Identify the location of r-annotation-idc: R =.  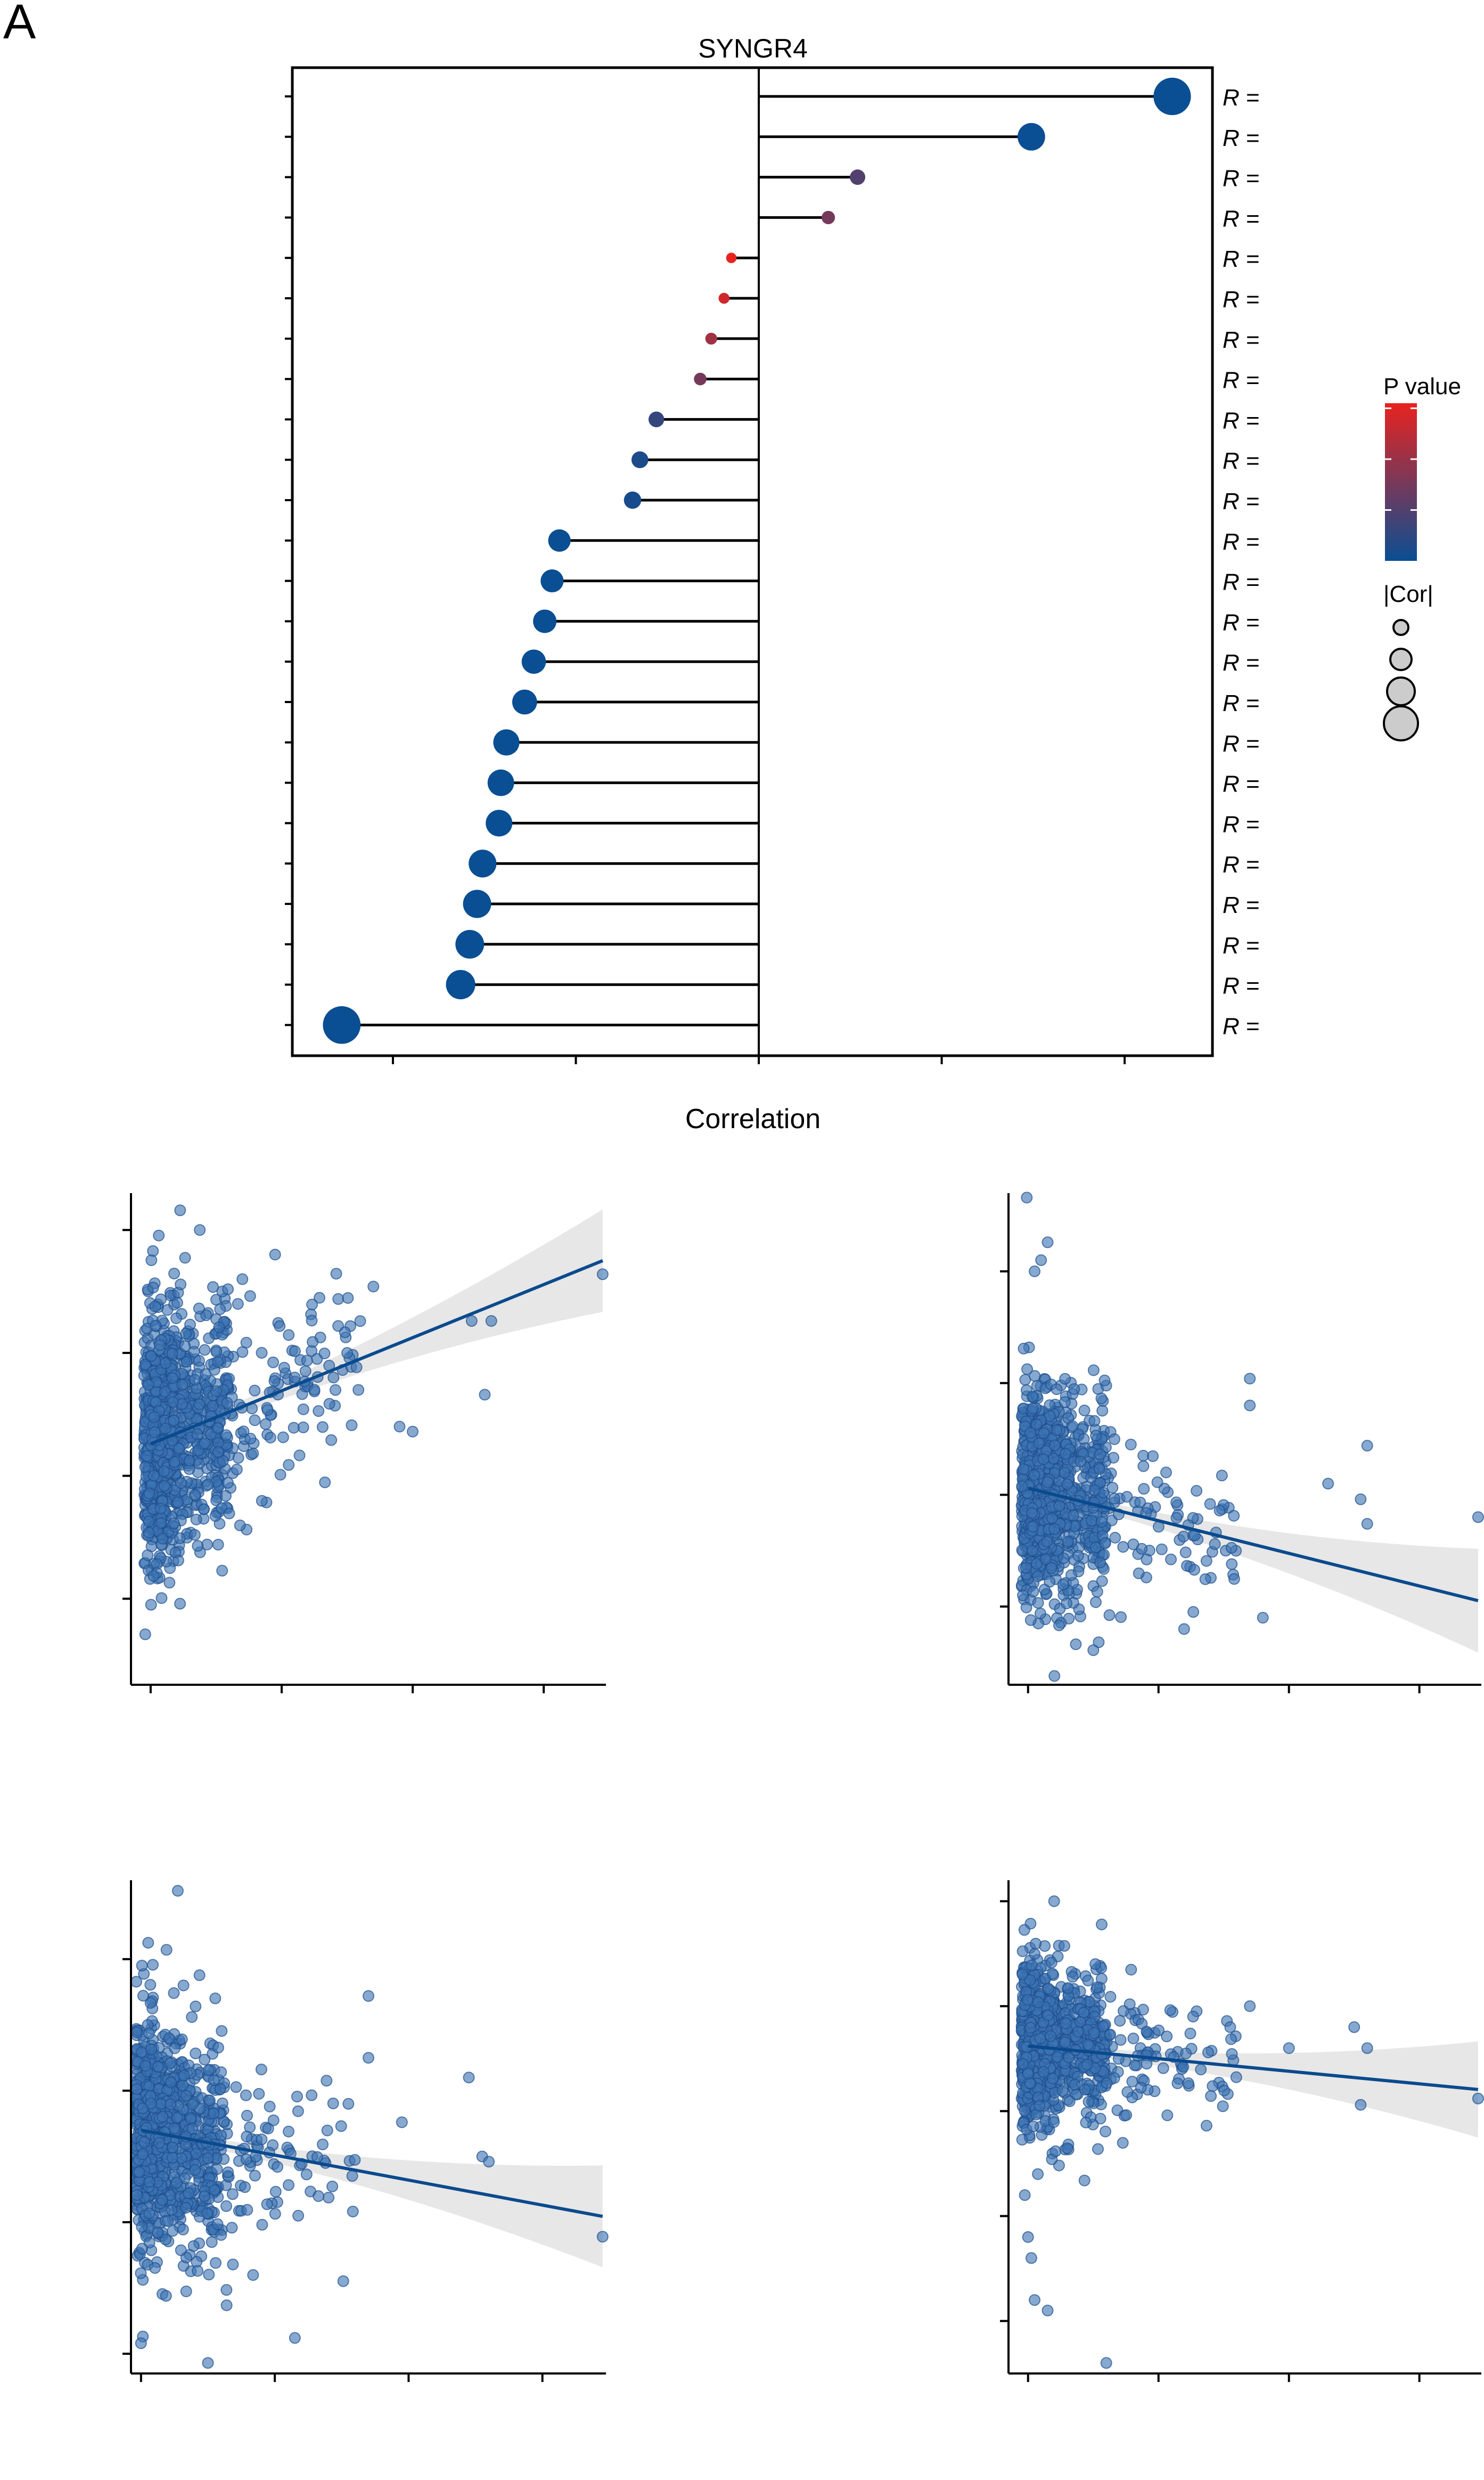
(1241, 865).